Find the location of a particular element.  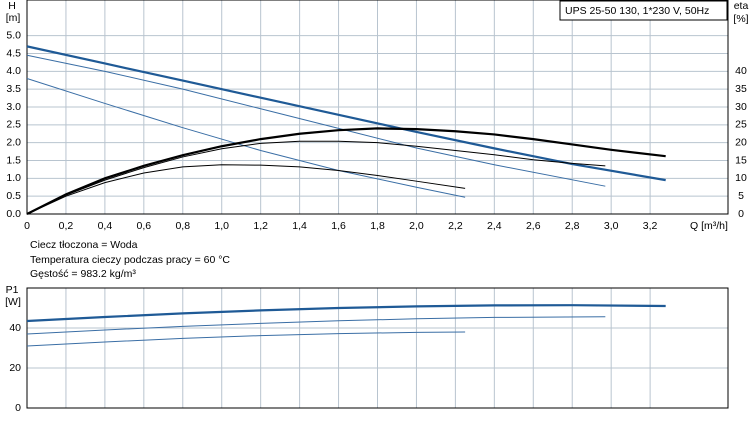

y-tick-label: 4.0 is located at coordinates (13, 71).